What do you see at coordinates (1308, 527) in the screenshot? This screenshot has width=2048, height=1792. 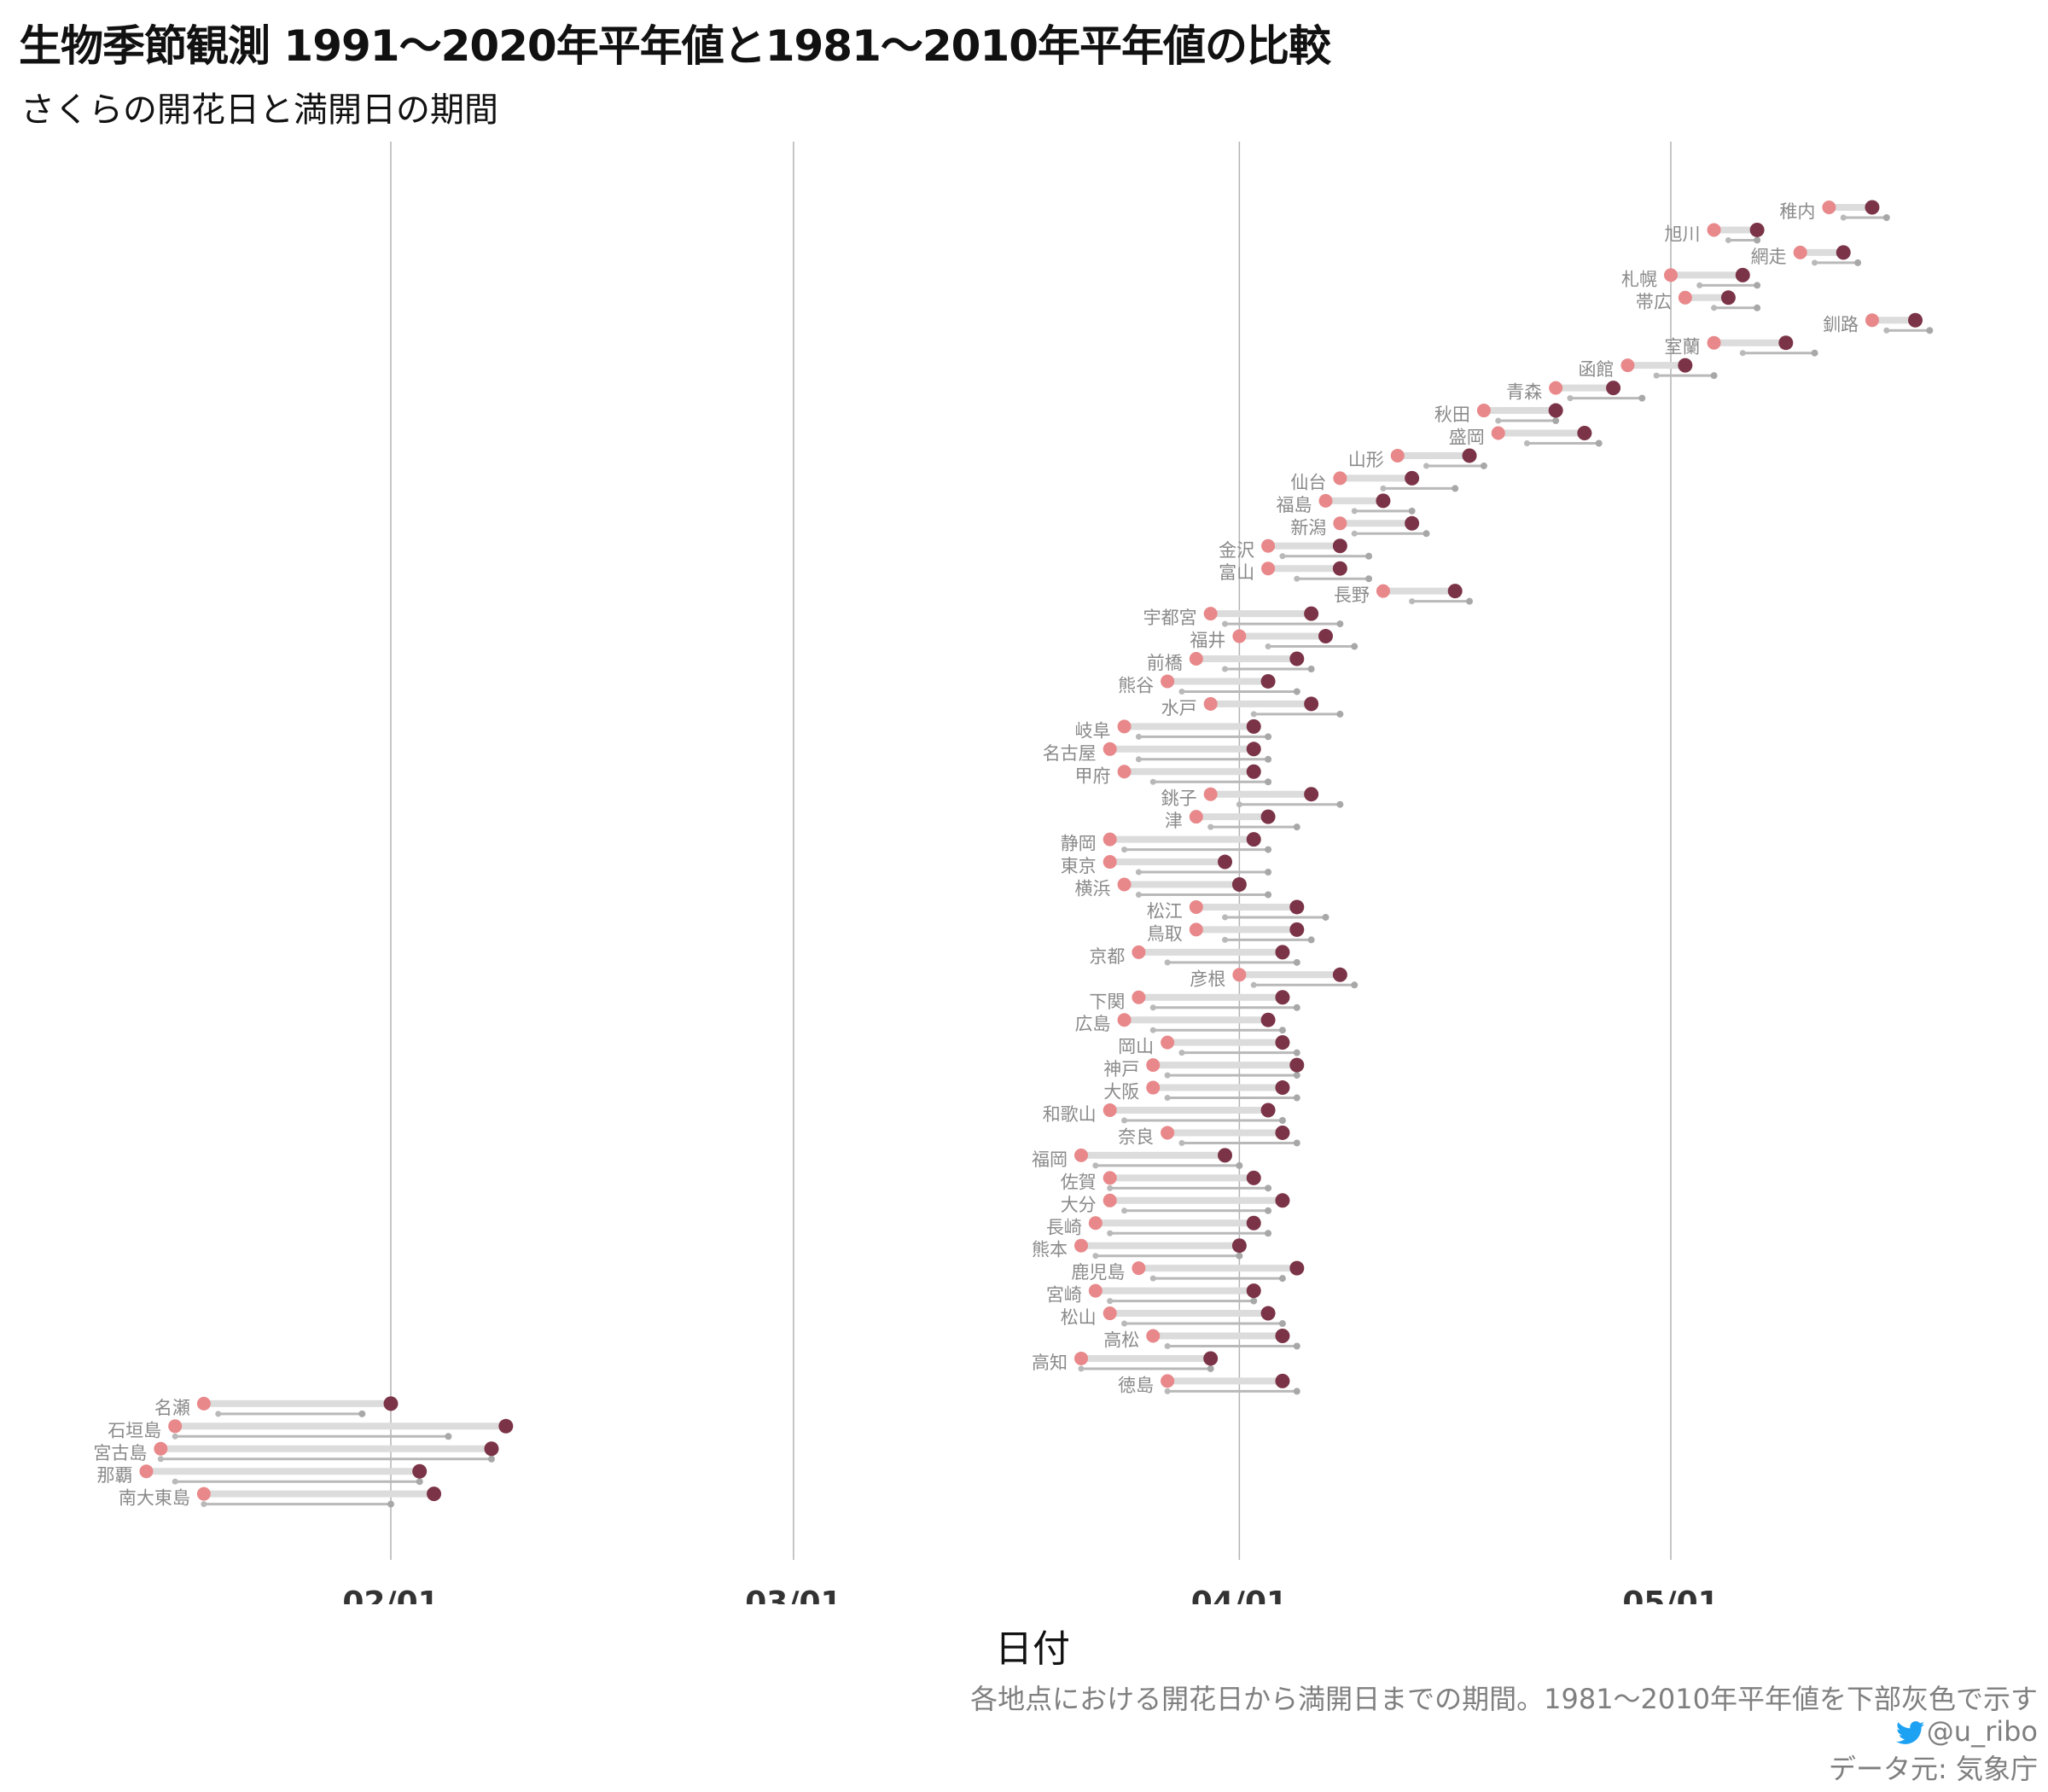 I see `station-label: 新潟` at bounding box center [1308, 527].